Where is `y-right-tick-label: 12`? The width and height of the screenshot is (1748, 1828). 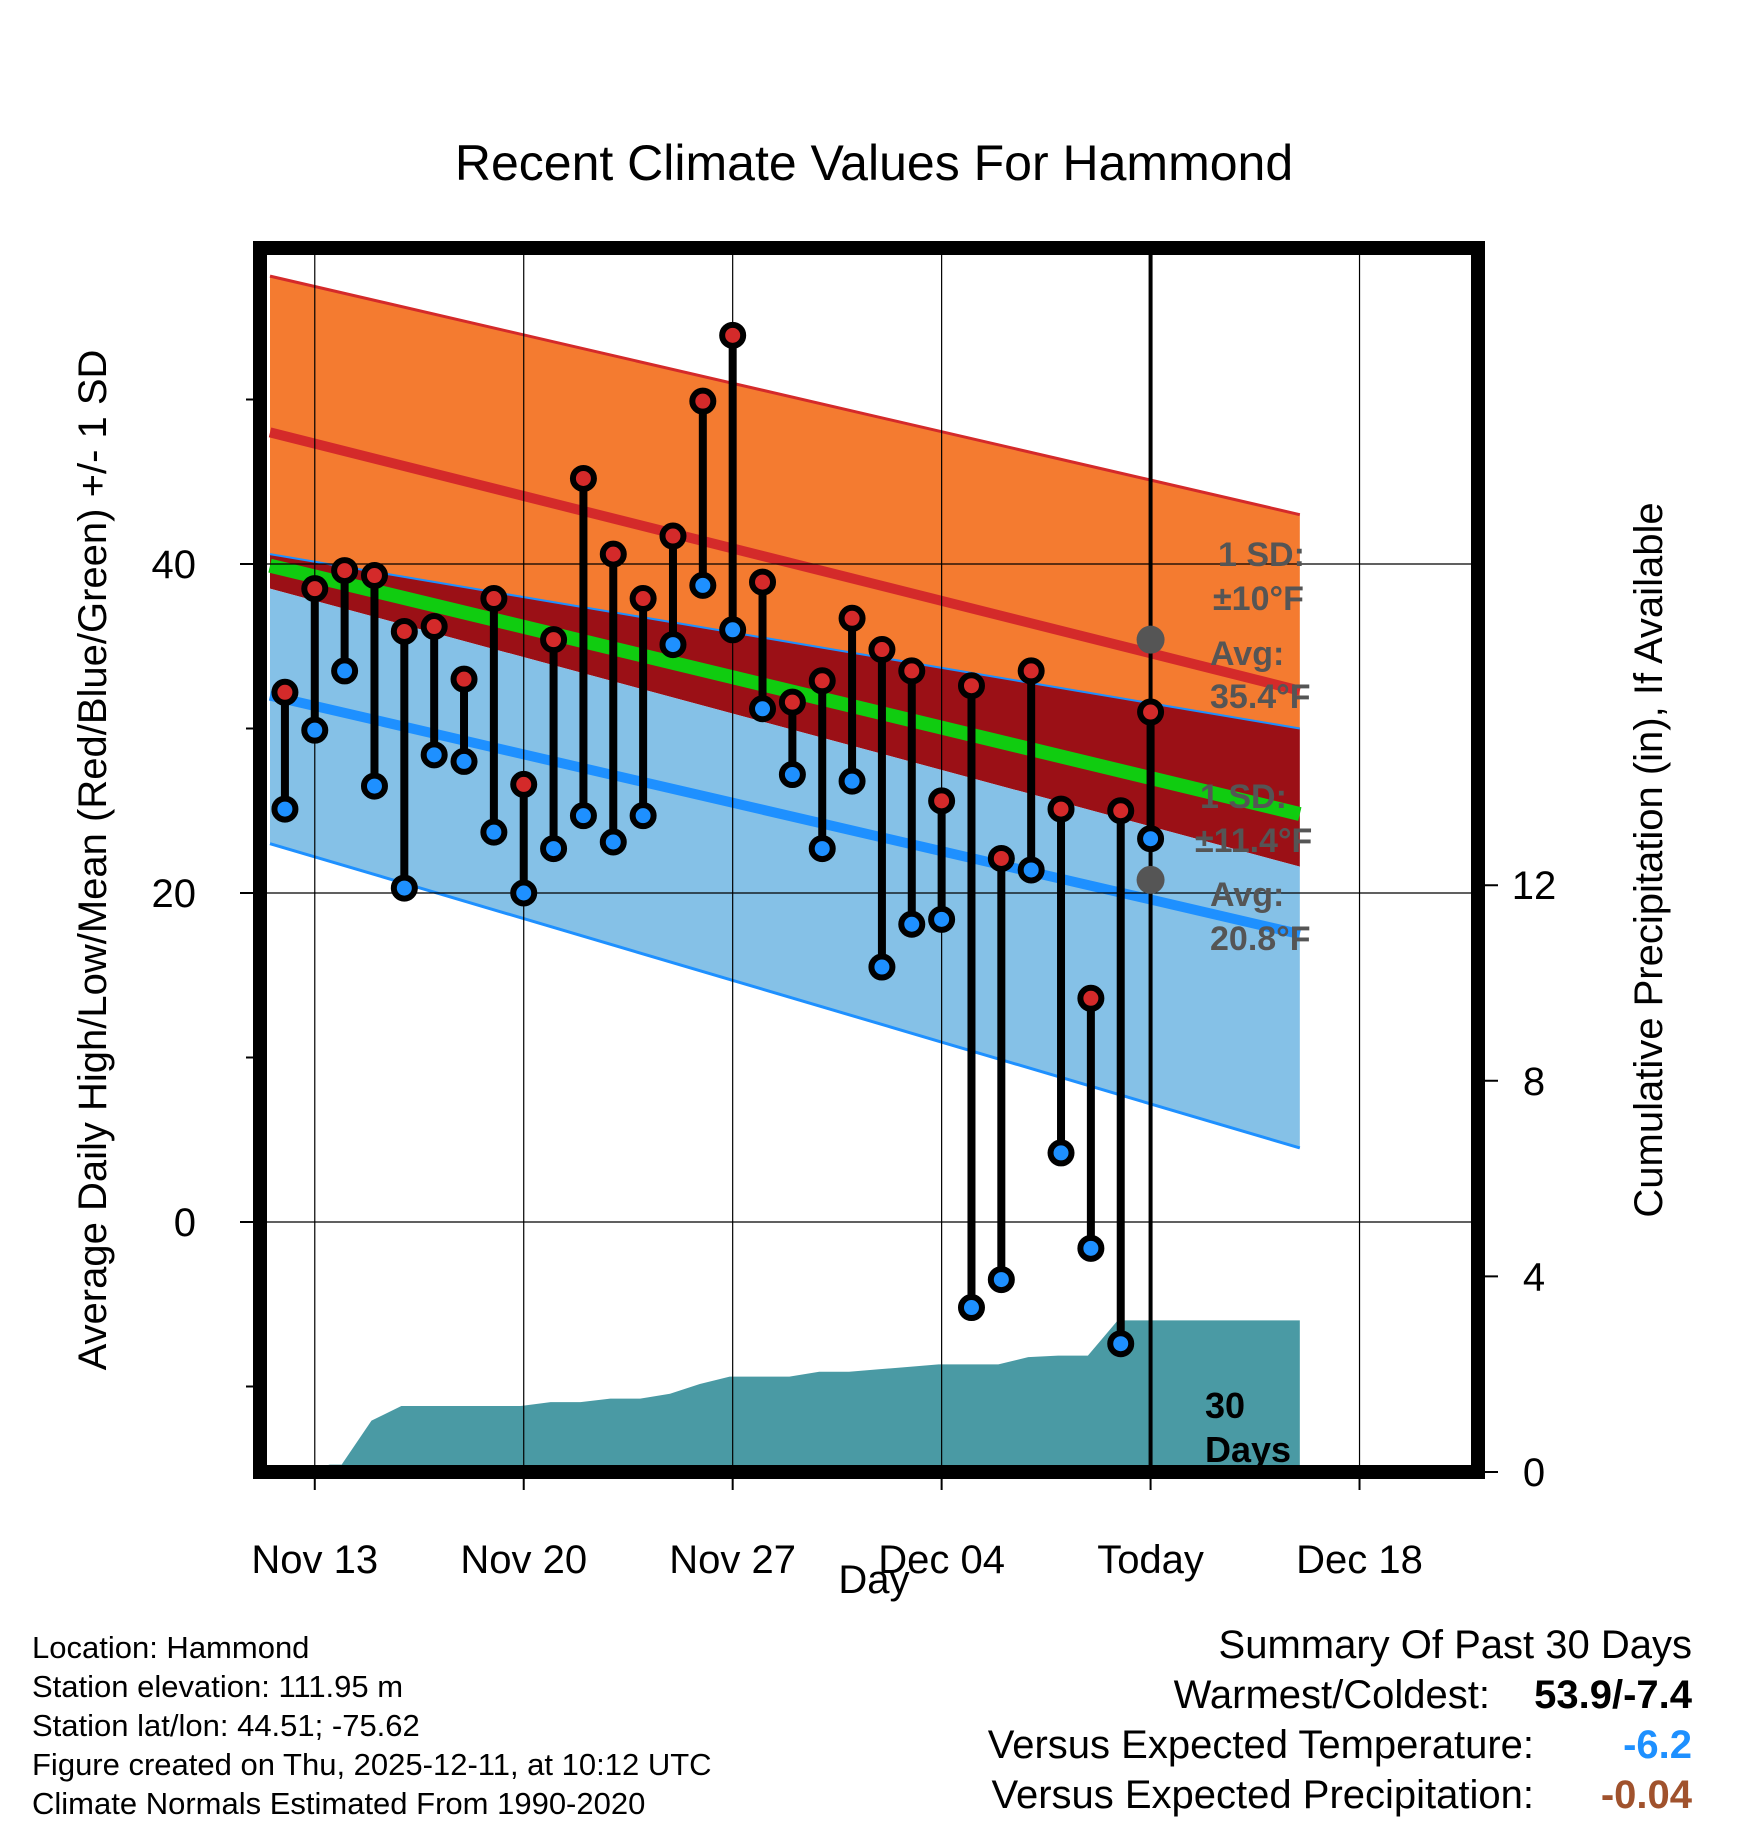
y-right-tick-label: 12 is located at coordinates (1534, 886).